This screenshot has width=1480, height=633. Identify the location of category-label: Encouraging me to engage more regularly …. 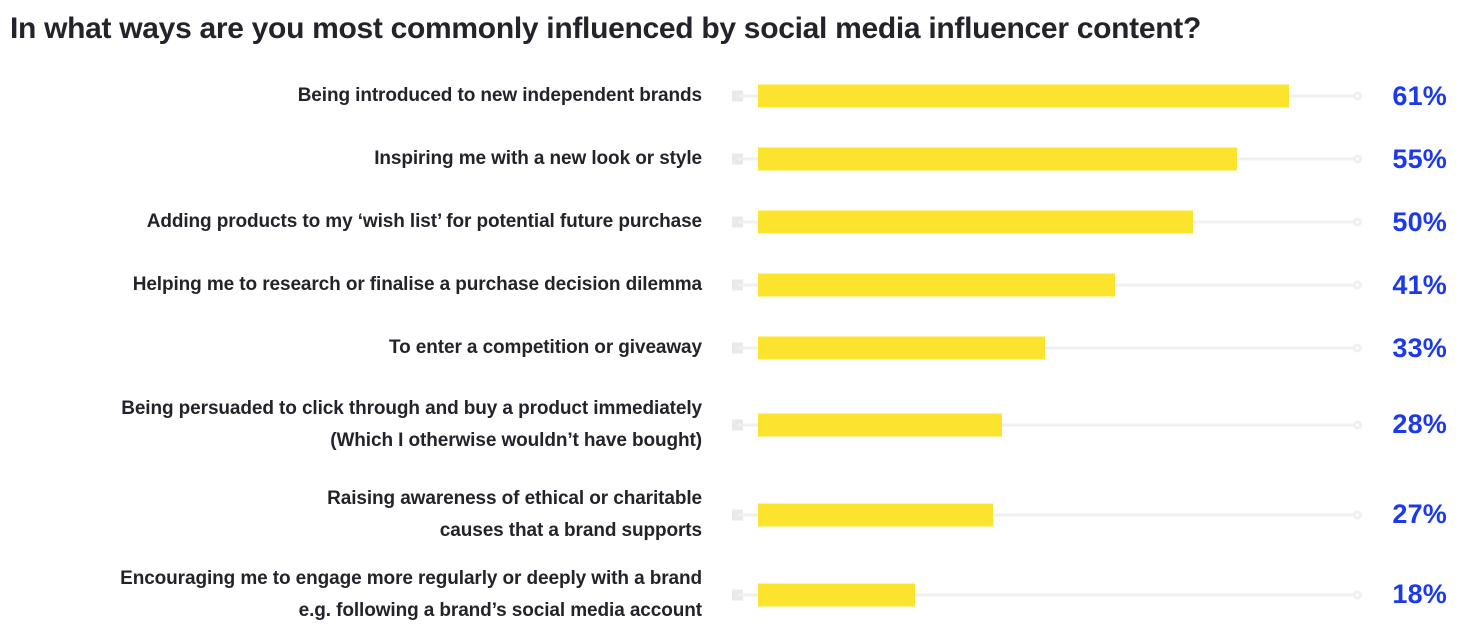
(411, 594).